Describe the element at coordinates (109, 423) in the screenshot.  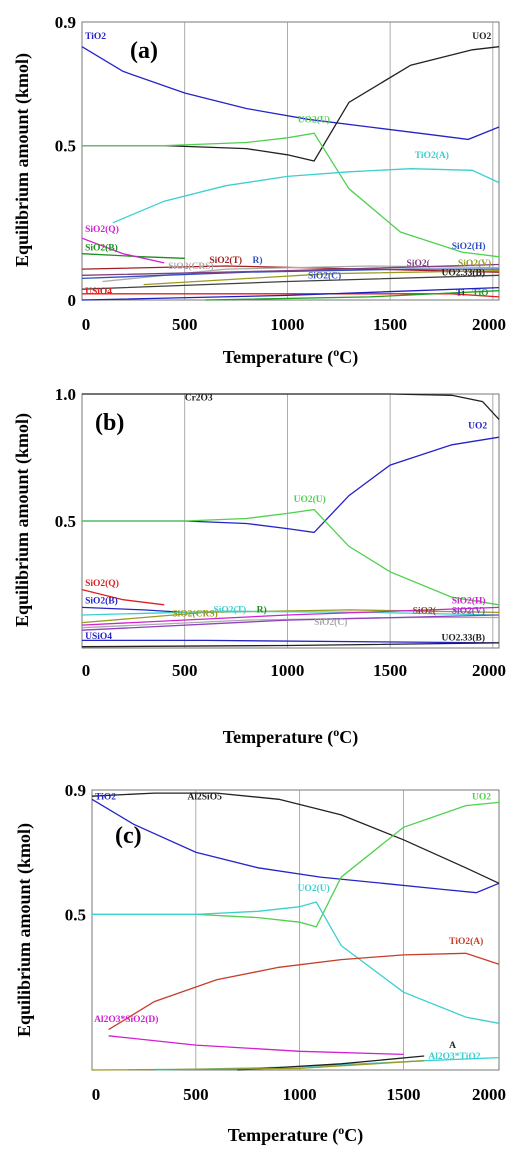
I see `panel-label: (b)` at that location.